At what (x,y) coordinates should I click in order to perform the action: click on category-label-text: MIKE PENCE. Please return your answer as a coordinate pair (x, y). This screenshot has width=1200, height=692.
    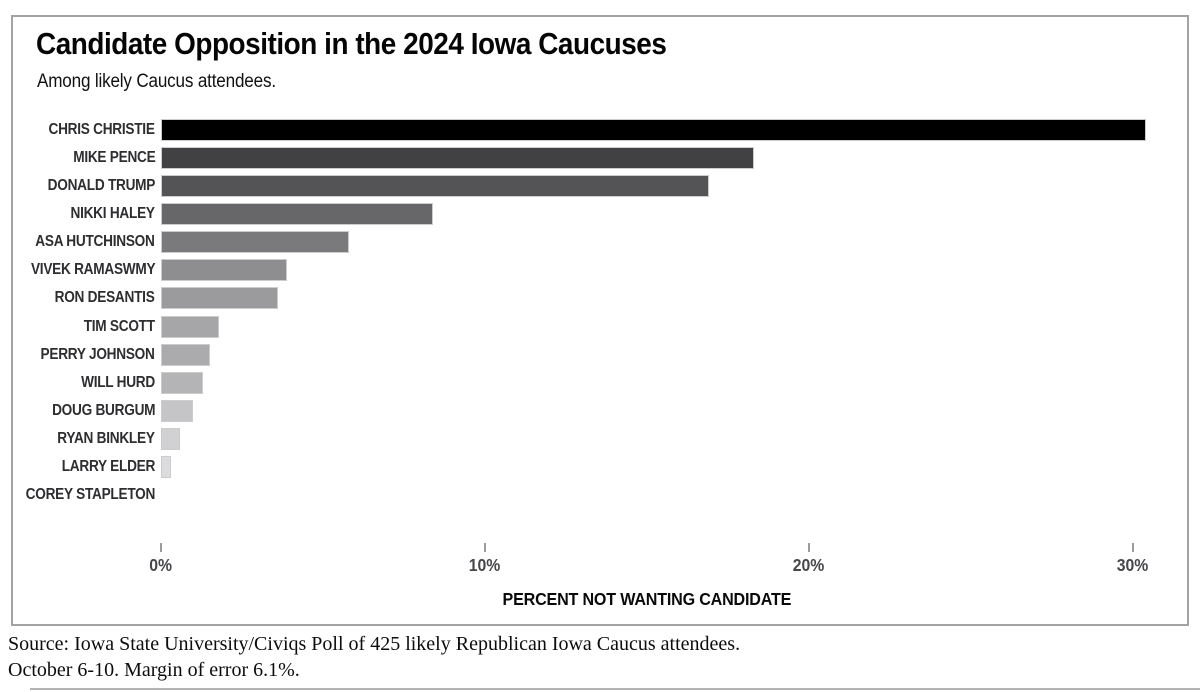
    Looking at the image, I should click on (114, 158).